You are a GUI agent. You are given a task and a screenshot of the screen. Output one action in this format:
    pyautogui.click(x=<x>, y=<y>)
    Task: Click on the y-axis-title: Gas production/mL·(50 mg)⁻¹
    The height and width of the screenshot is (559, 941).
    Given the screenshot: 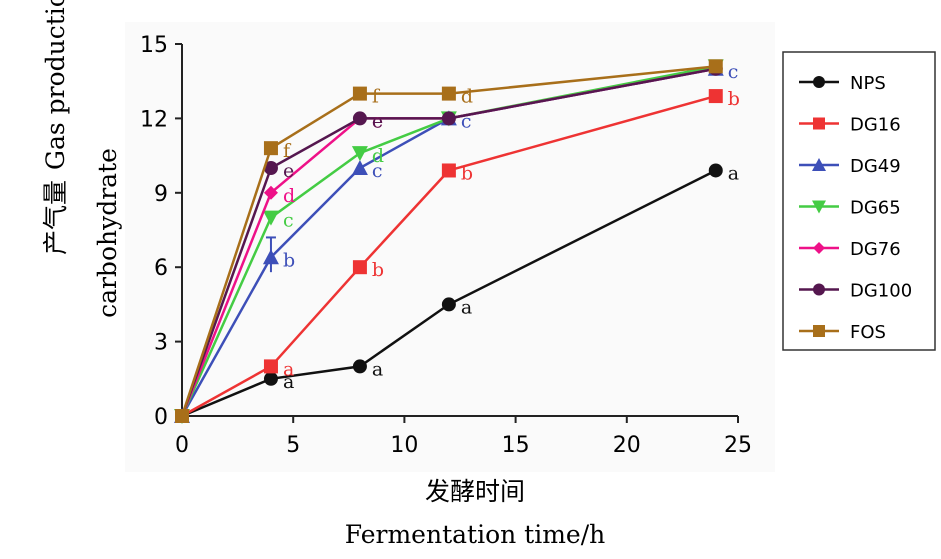 What is the action you would take?
    pyautogui.click(x=55, y=85)
    